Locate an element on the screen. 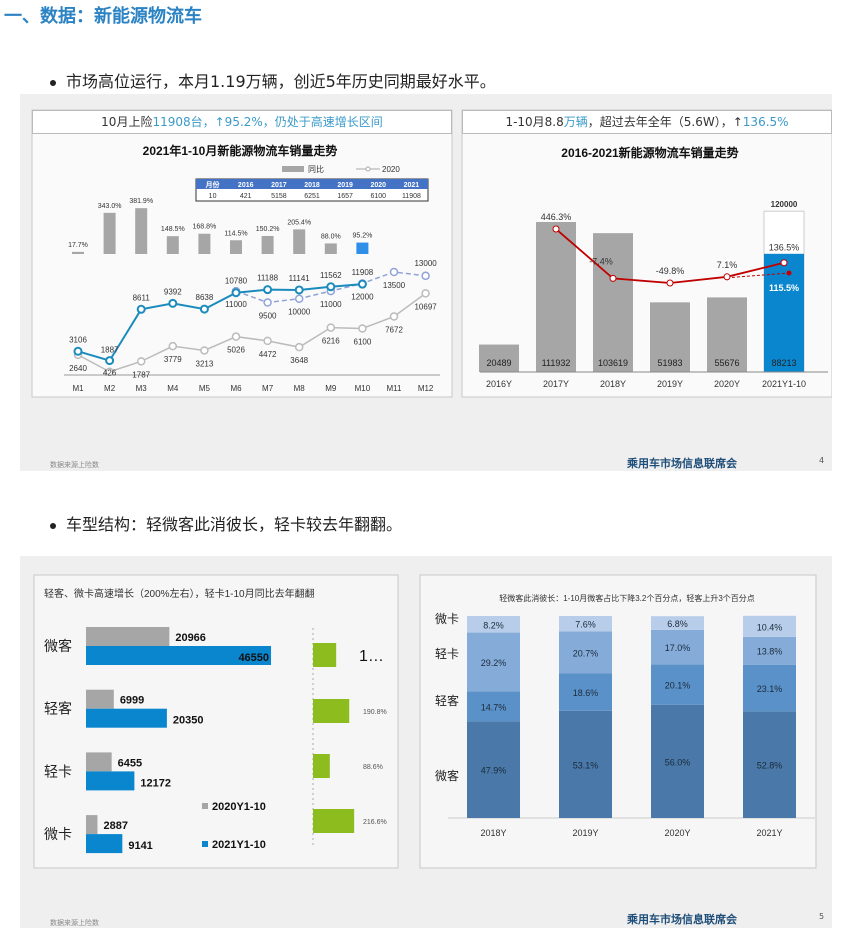 This screenshot has width=859, height=946. series-2020-label: 5026 is located at coordinates (236, 350).